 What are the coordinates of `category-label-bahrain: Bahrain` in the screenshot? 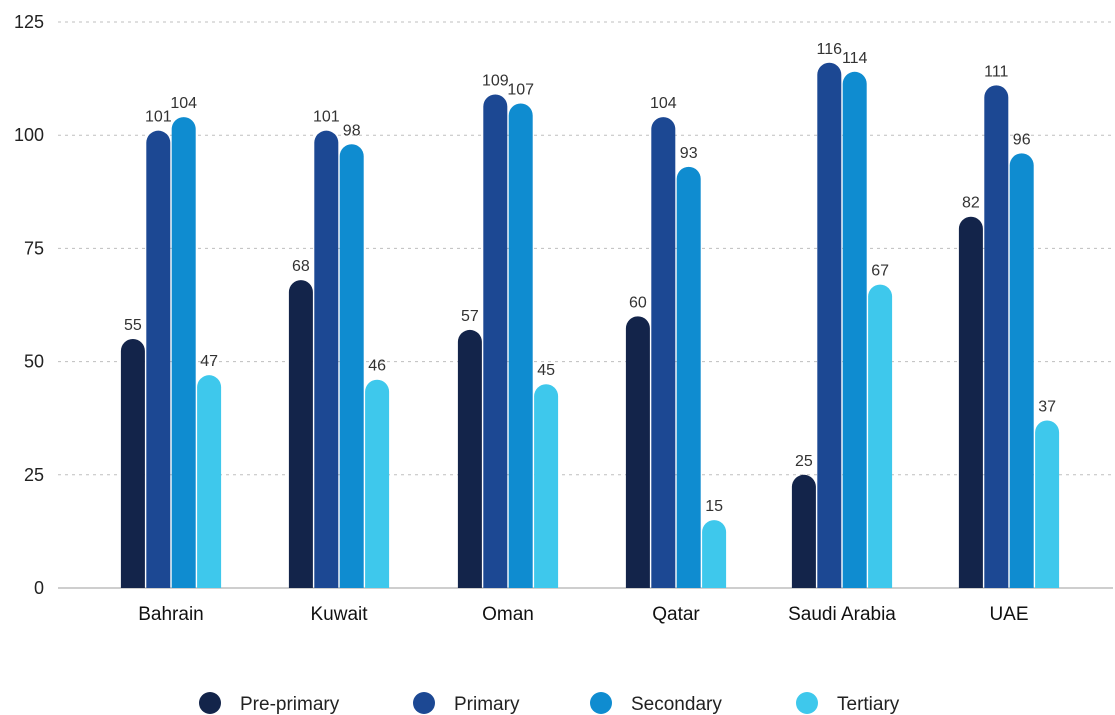 It's located at (171, 614).